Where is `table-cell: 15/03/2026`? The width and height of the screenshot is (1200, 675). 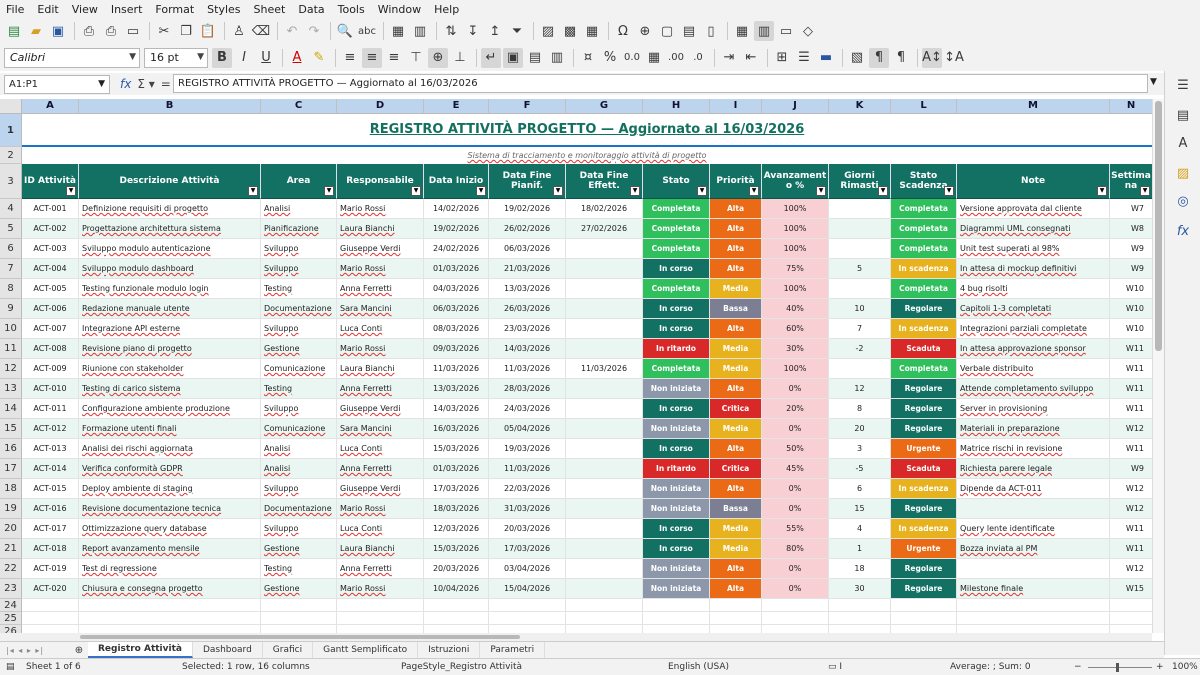
table-cell: 15/03/2026 is located at coordinates (456, 449).